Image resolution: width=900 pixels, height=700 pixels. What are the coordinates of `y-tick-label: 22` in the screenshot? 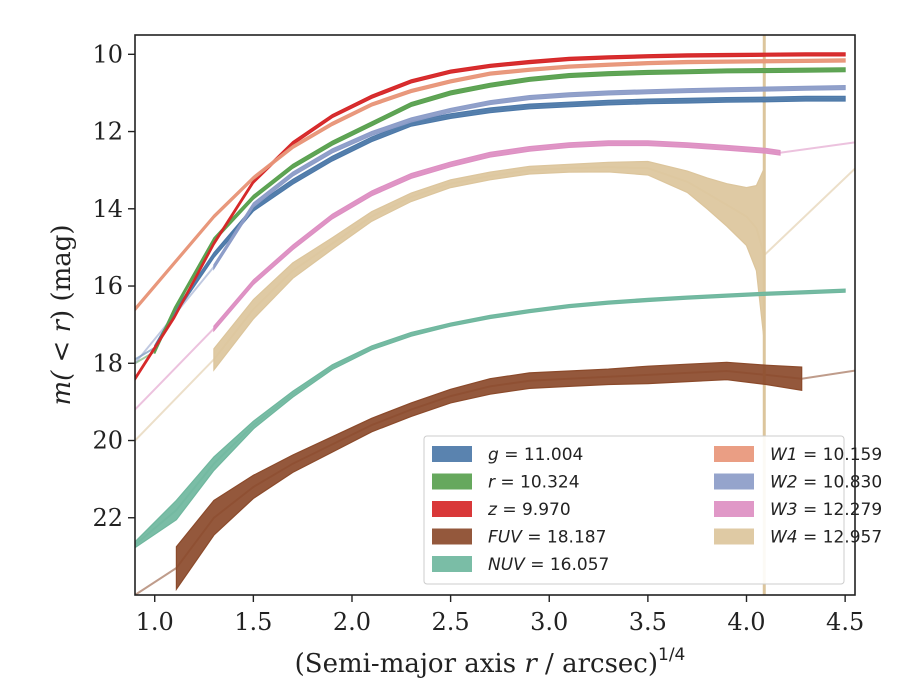 It's located at (107, 518).